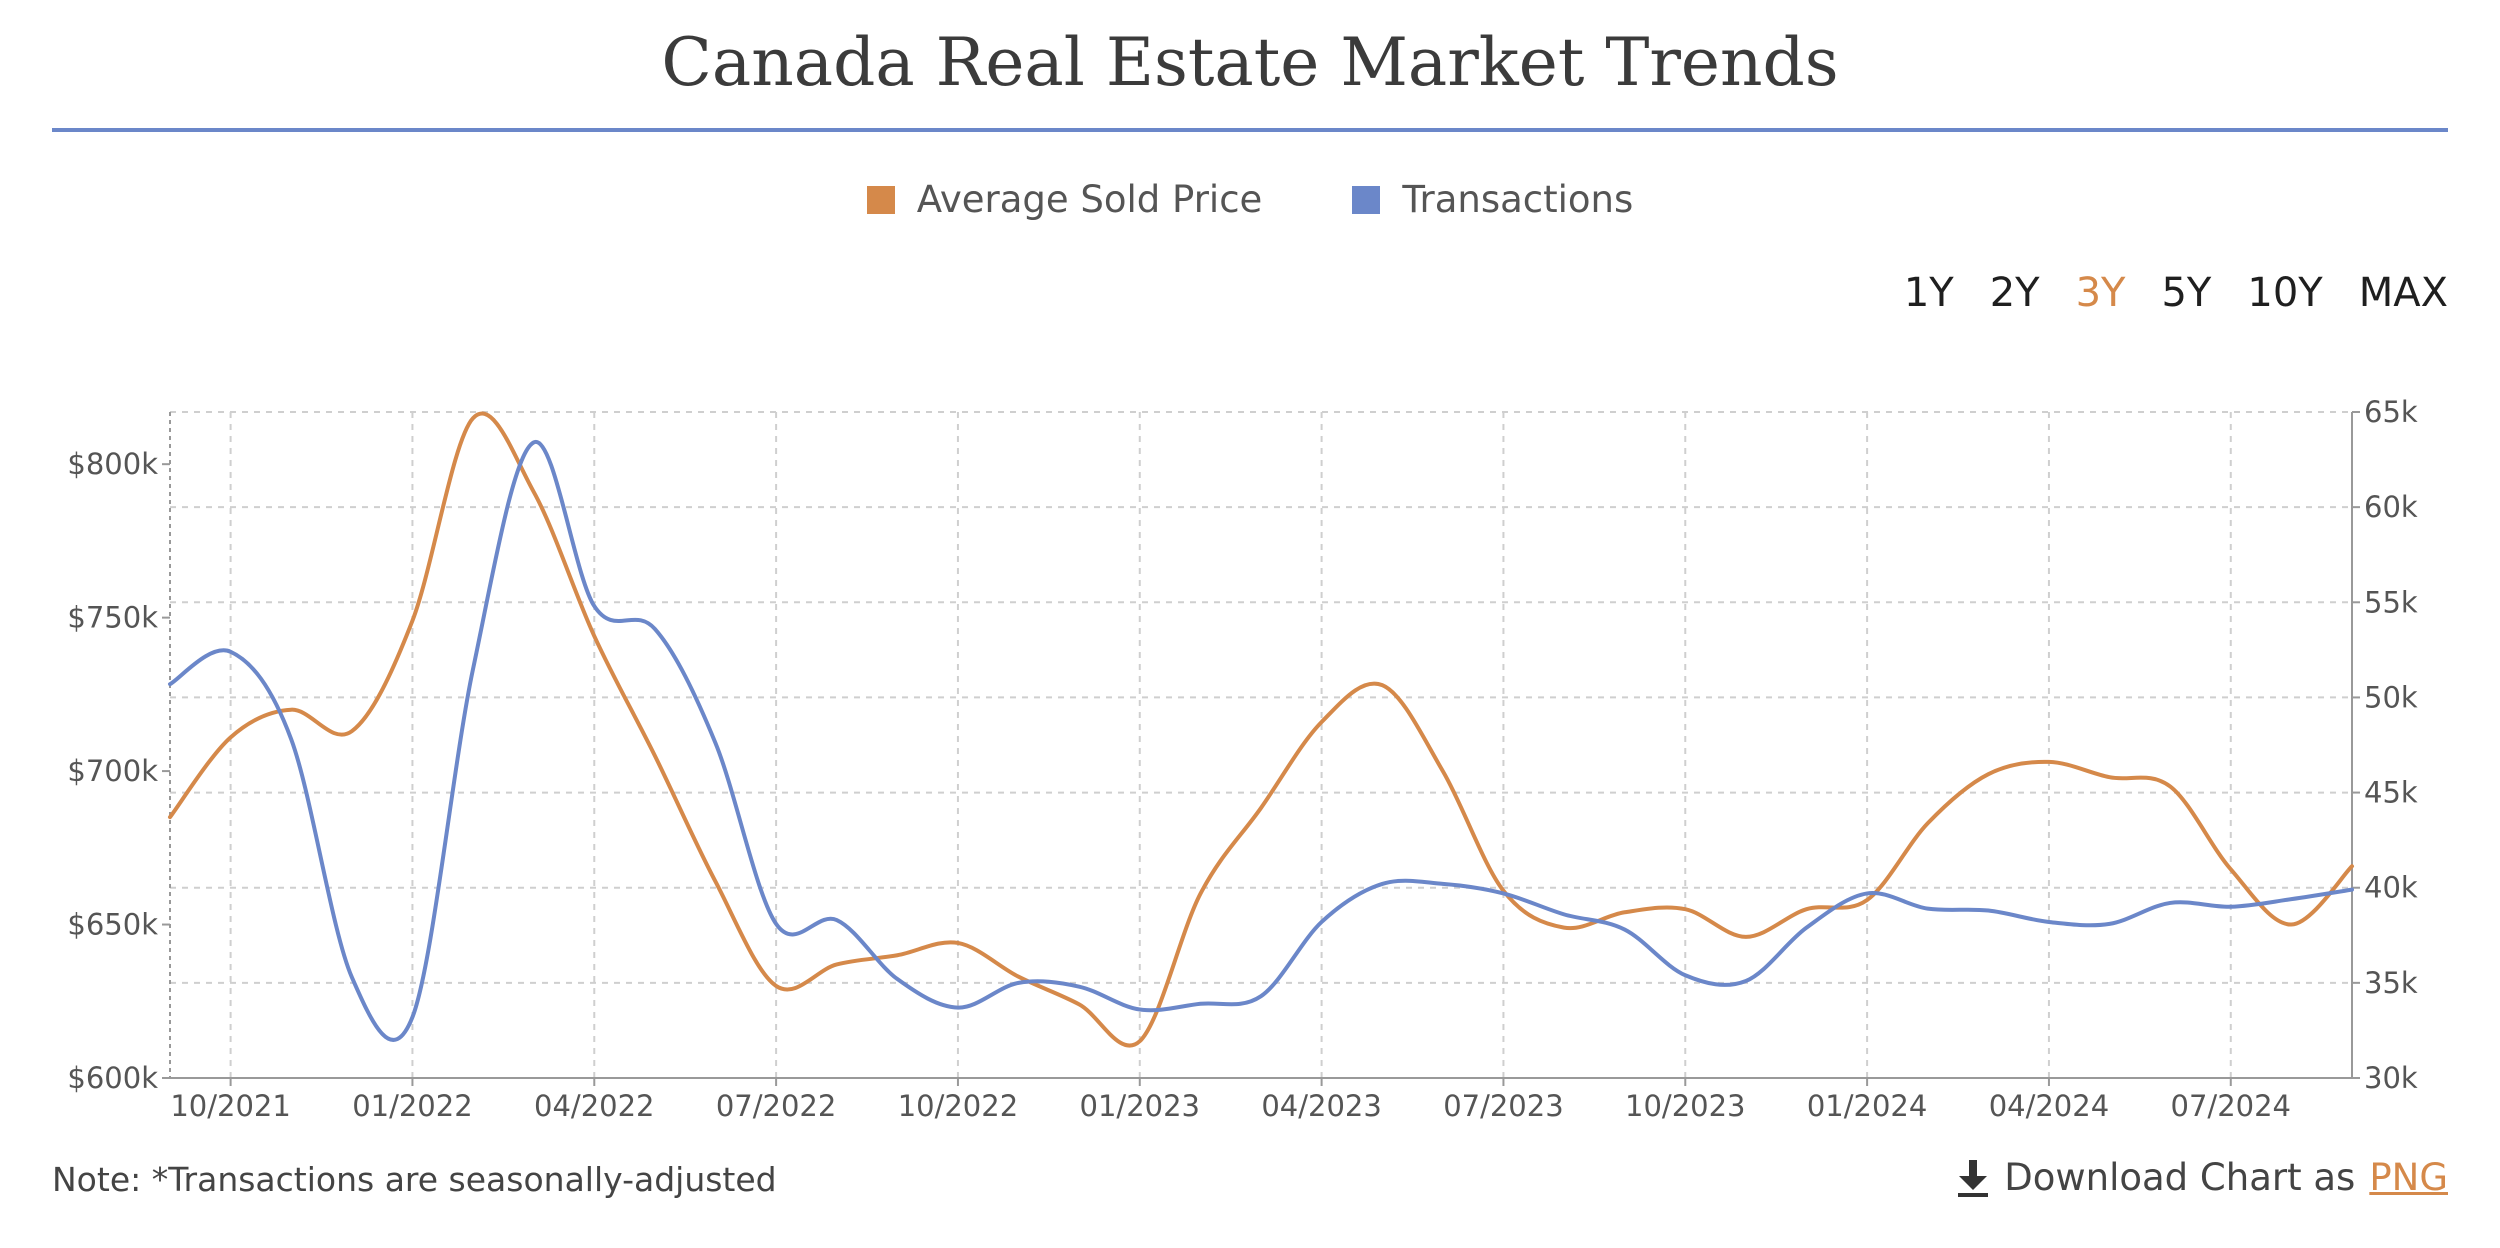 This screenshot has width=2500, height=1248. Describe the element at coordinates (2391, 507) in the screenshot. I see `right-axis-tick-label: 60k` at that location.